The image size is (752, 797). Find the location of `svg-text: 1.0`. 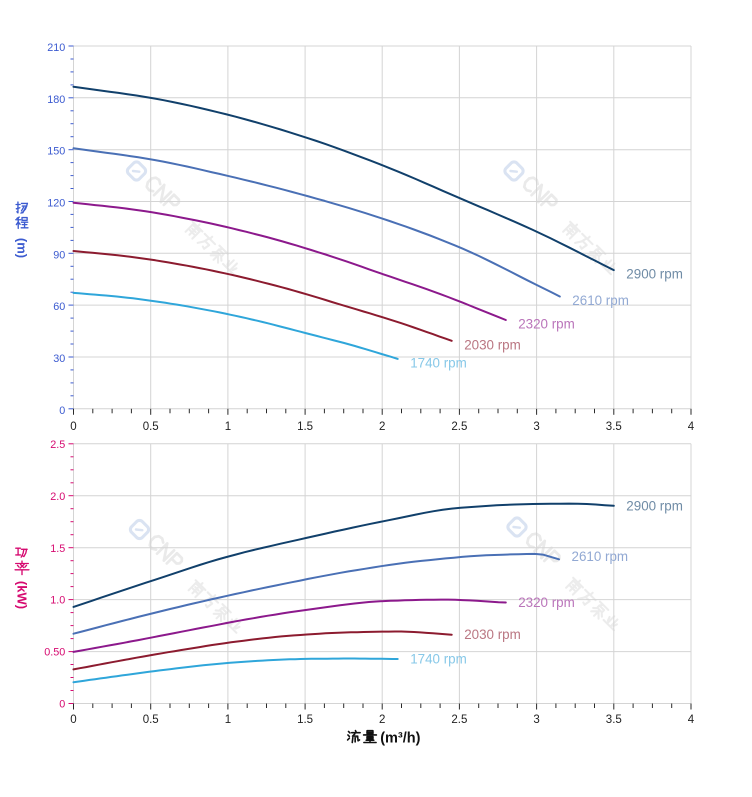

svg-text: 1.0 is located at coordinates (57, 601).